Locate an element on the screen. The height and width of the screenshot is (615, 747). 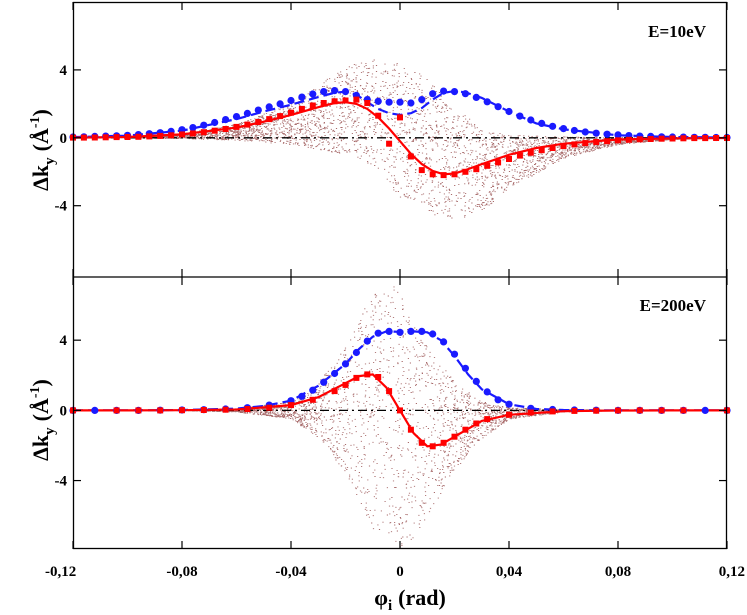
y-title-unit: Å is located at coordinates (40, 406).